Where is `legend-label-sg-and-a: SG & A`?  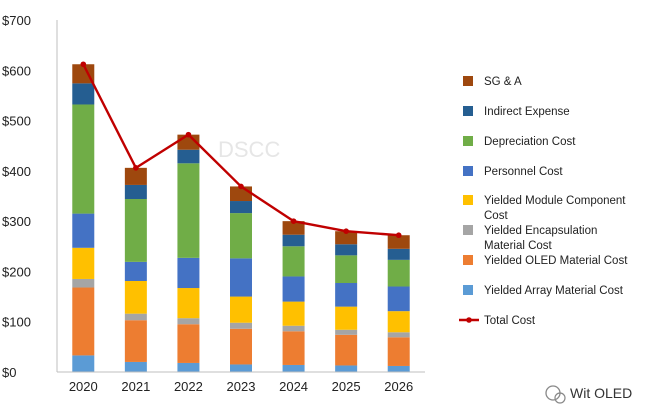 legend-label-sg-and-a: SG & A is located at coordinates (503, 82).